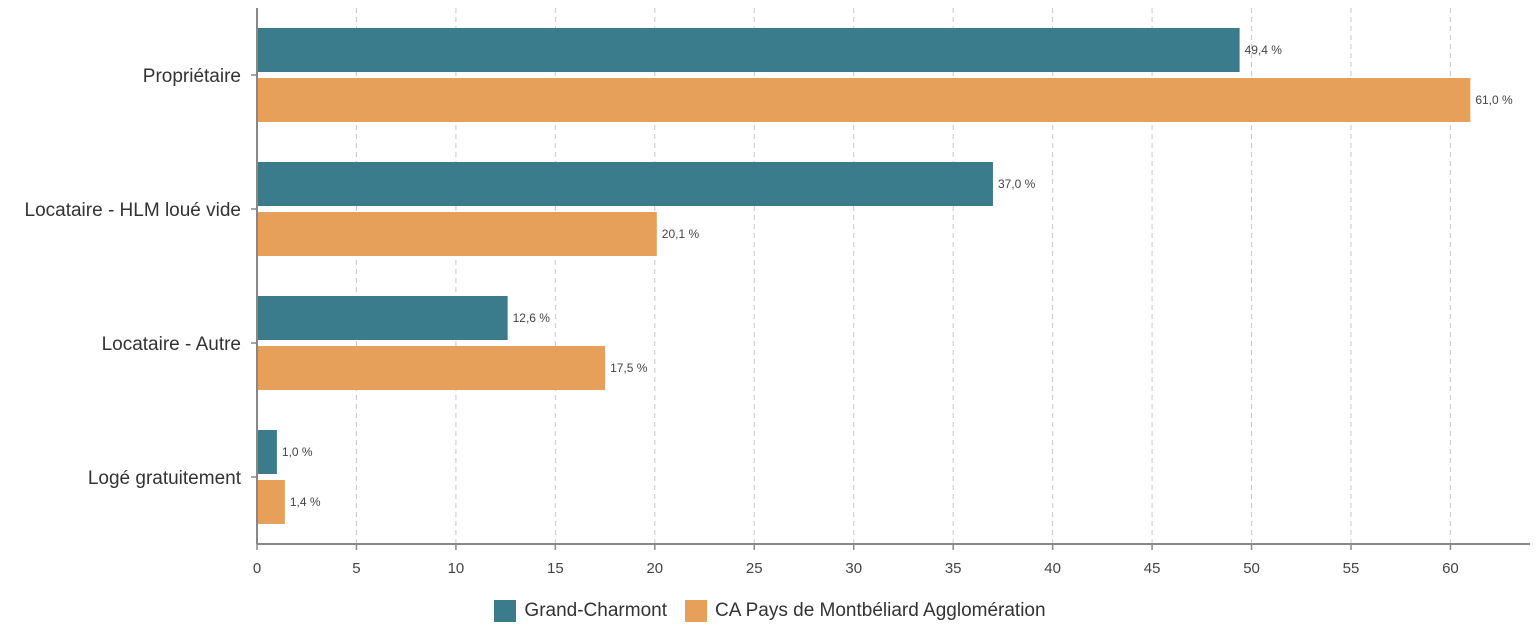 The image size is (1540, 628). What do you see at coordinates (953, 568) in the screenshot?
I see `x-tick-label: 35` at bounding box center [953, 568].